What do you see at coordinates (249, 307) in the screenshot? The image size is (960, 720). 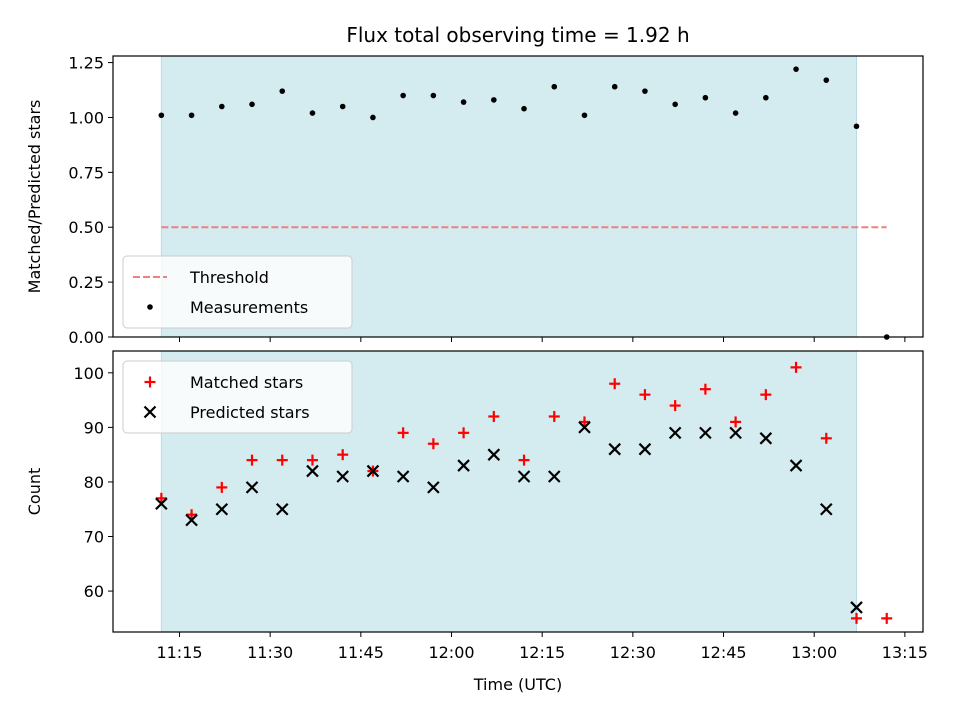 I see `legend-label: Measurements` at bounding box center [249, 307].